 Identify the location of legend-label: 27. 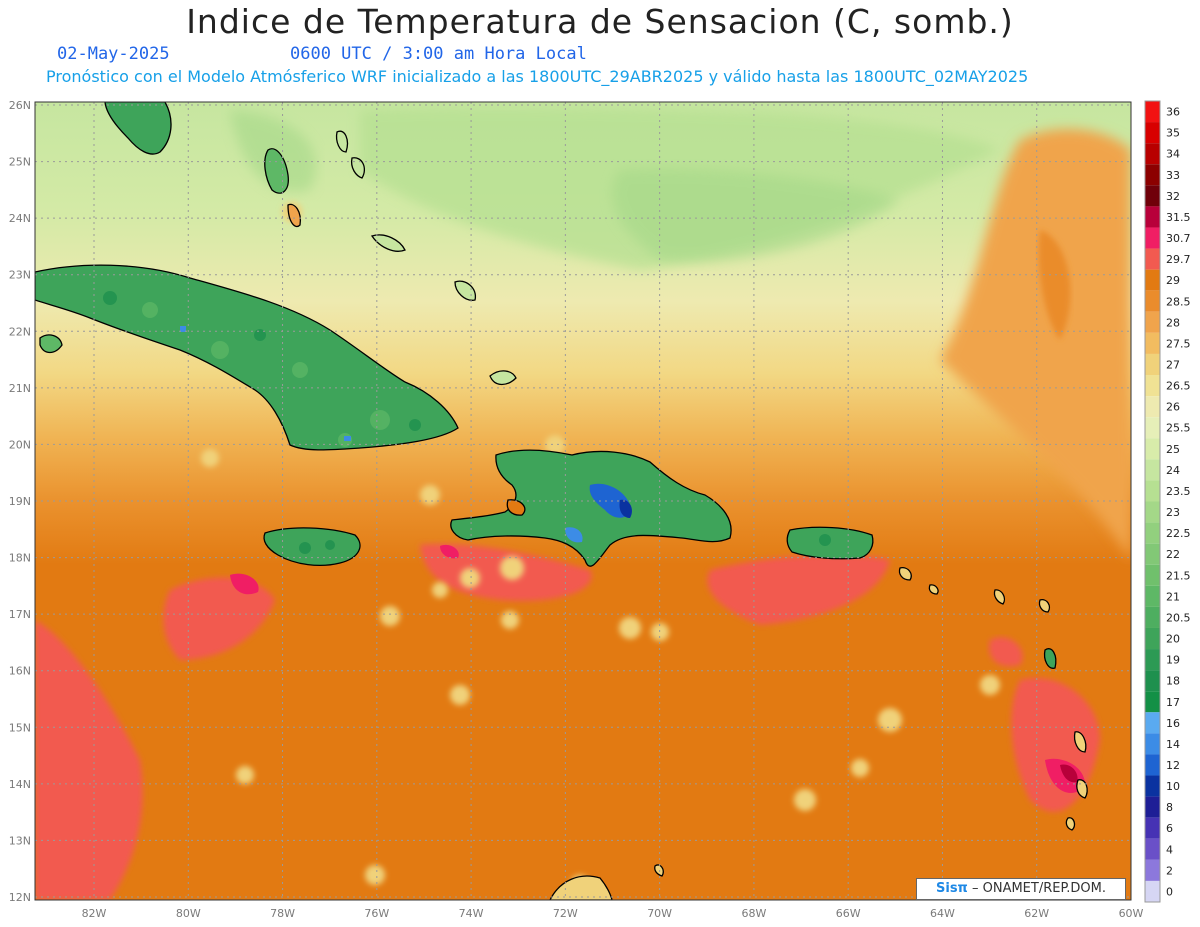
(1173, 364).